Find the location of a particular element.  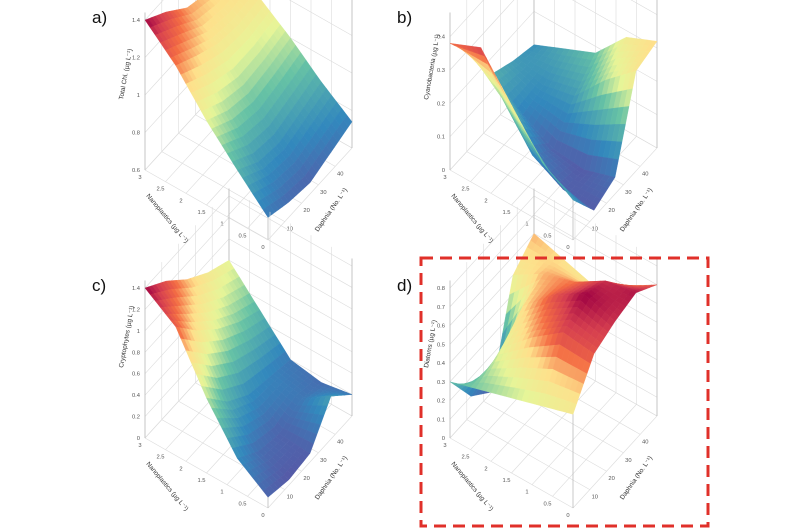

panel-letter: a) is located at coordinates (99, 17).